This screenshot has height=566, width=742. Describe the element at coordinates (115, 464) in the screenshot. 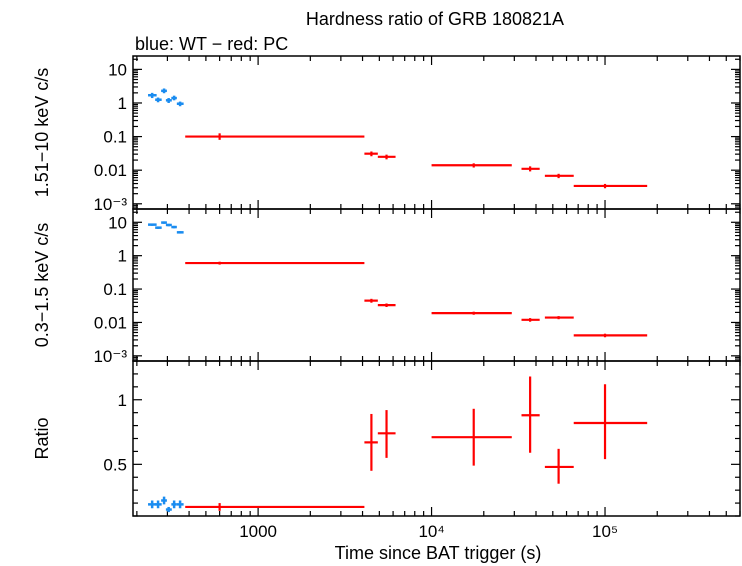

I see `y-tick-label: 0.5` at that location.